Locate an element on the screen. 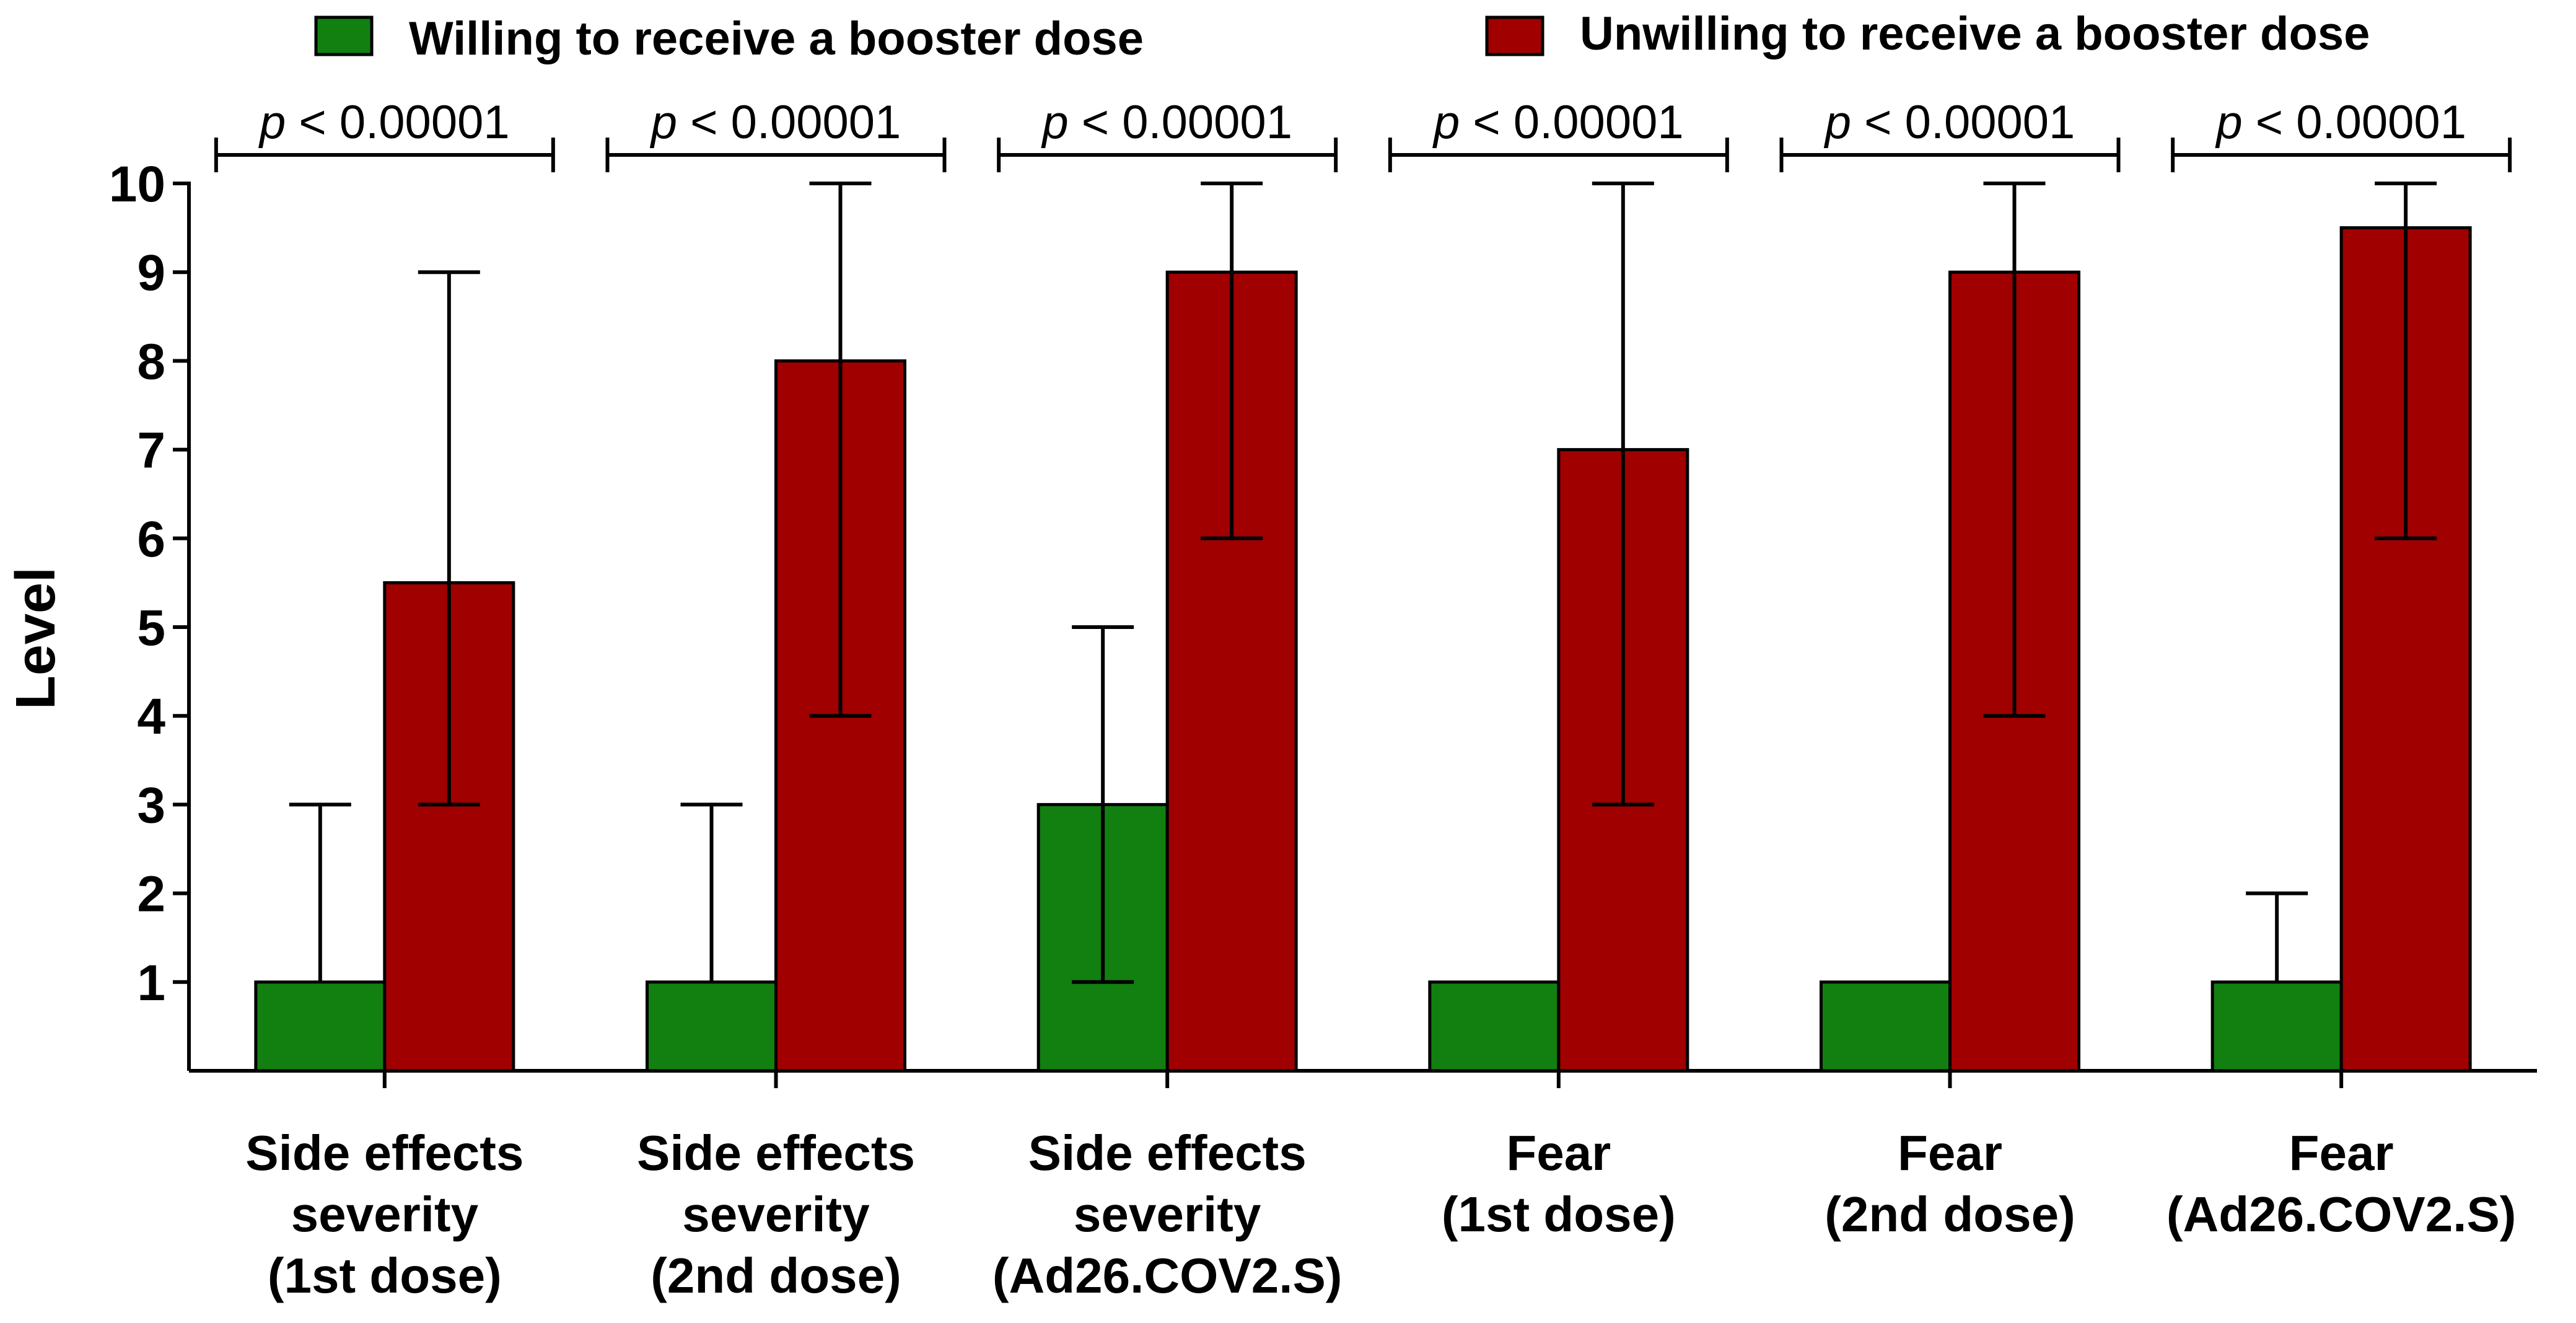  y-tick-label: 2 is located at coordinates (151, 894).